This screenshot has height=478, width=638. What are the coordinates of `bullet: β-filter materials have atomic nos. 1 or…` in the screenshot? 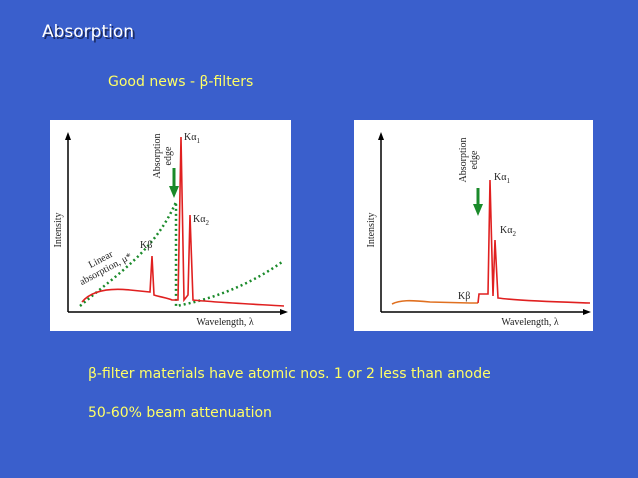 It's located at (289, 374).